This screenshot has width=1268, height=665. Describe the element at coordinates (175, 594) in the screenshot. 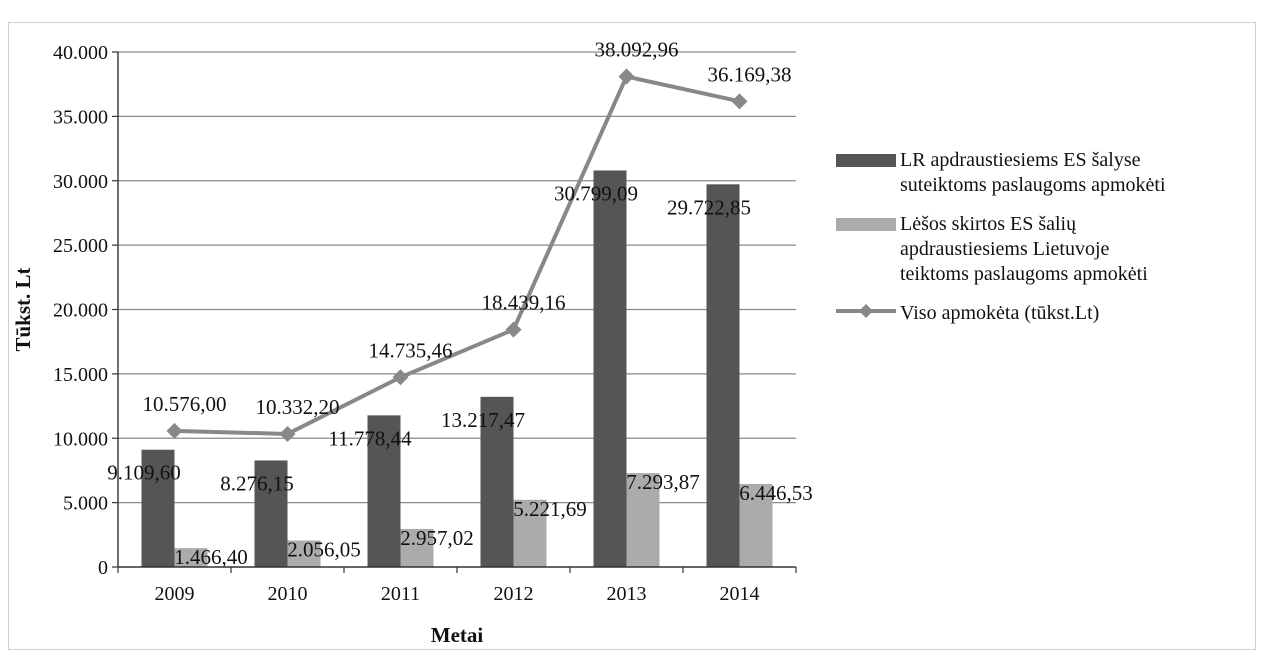

I see `x-tick-label: 2009` at that location.